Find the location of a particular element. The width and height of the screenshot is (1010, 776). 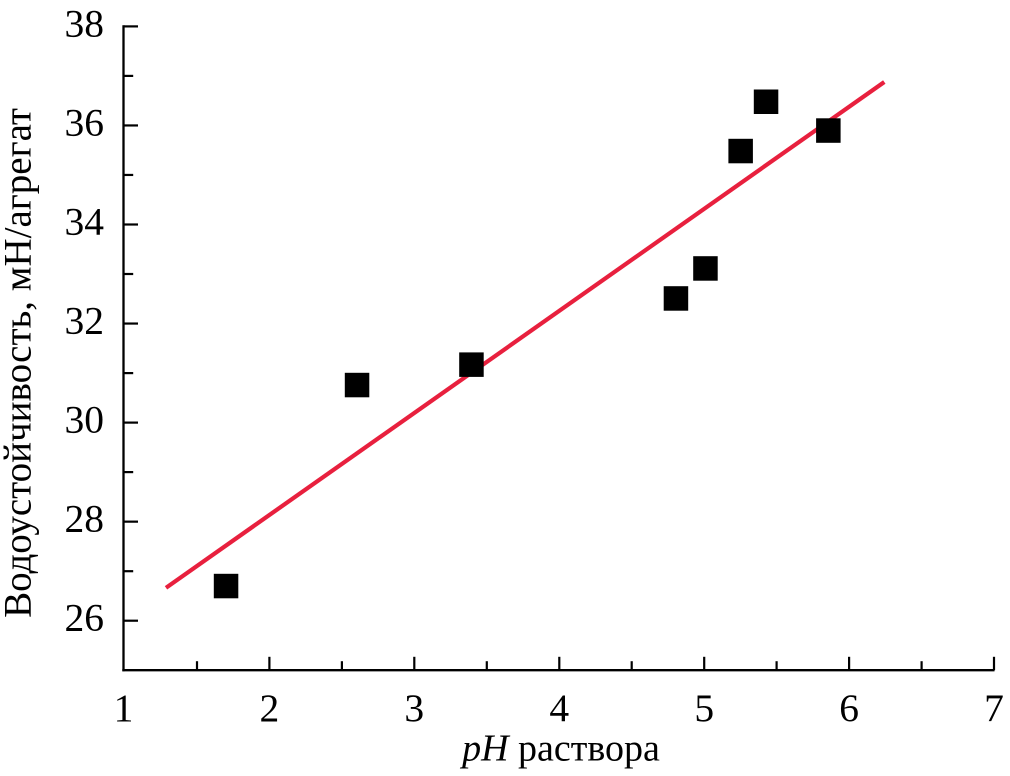

svg-text: Водоустойчивость, мН/агрегат is located at coordinates (20, 363).